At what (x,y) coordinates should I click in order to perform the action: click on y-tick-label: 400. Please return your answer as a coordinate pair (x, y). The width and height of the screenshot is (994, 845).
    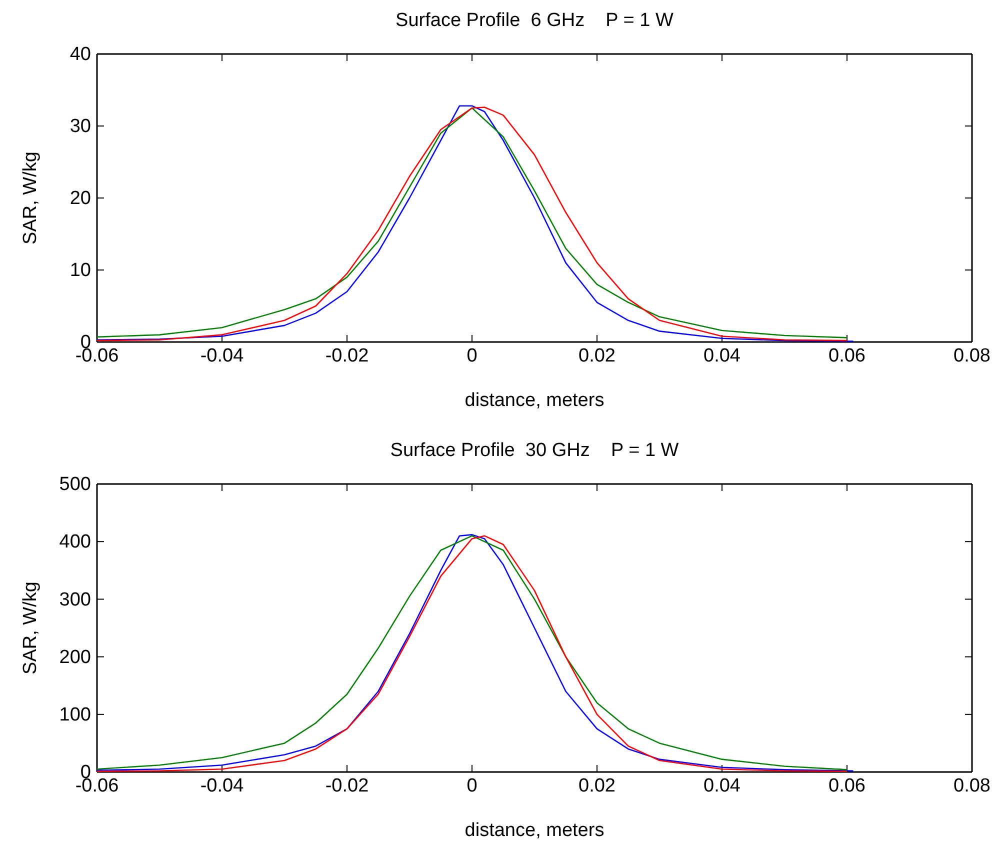
    Looking at the image, I should click on (75, 542).